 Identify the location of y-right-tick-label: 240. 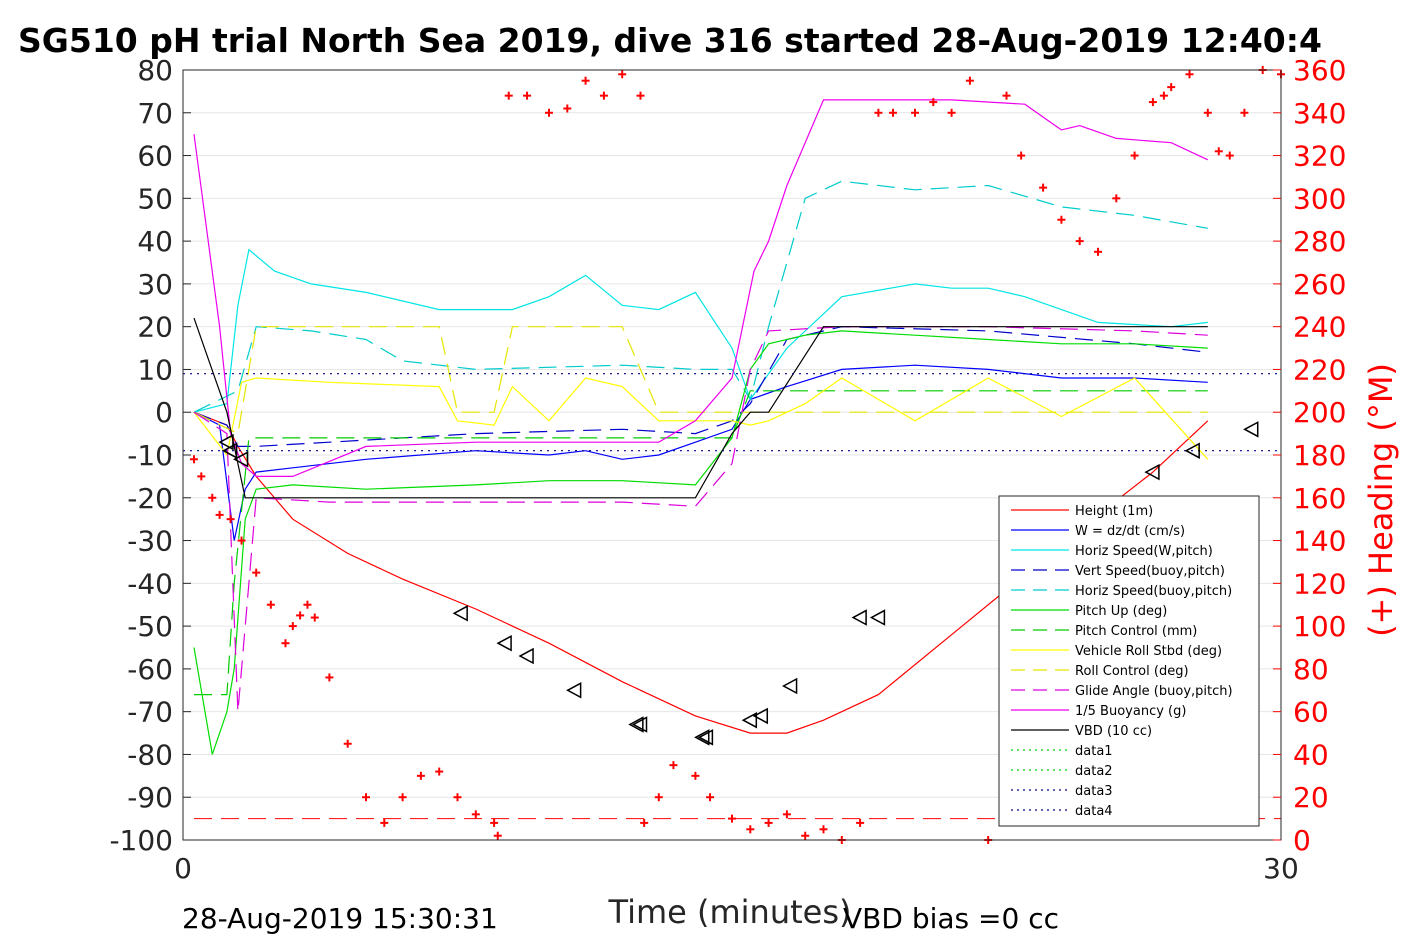
(1319, 327).